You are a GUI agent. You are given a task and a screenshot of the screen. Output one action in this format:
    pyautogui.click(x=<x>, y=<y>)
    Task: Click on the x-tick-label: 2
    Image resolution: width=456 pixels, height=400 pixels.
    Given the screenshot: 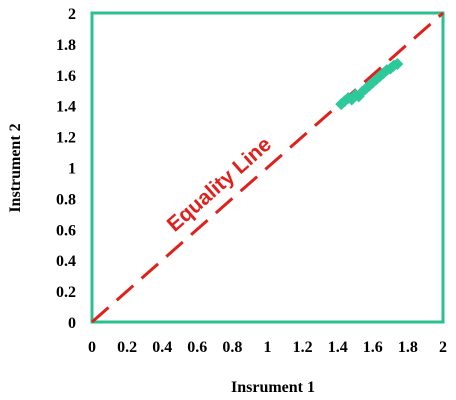 What is the action you would take?
    pyautogui.click(x=443, y=347)
    